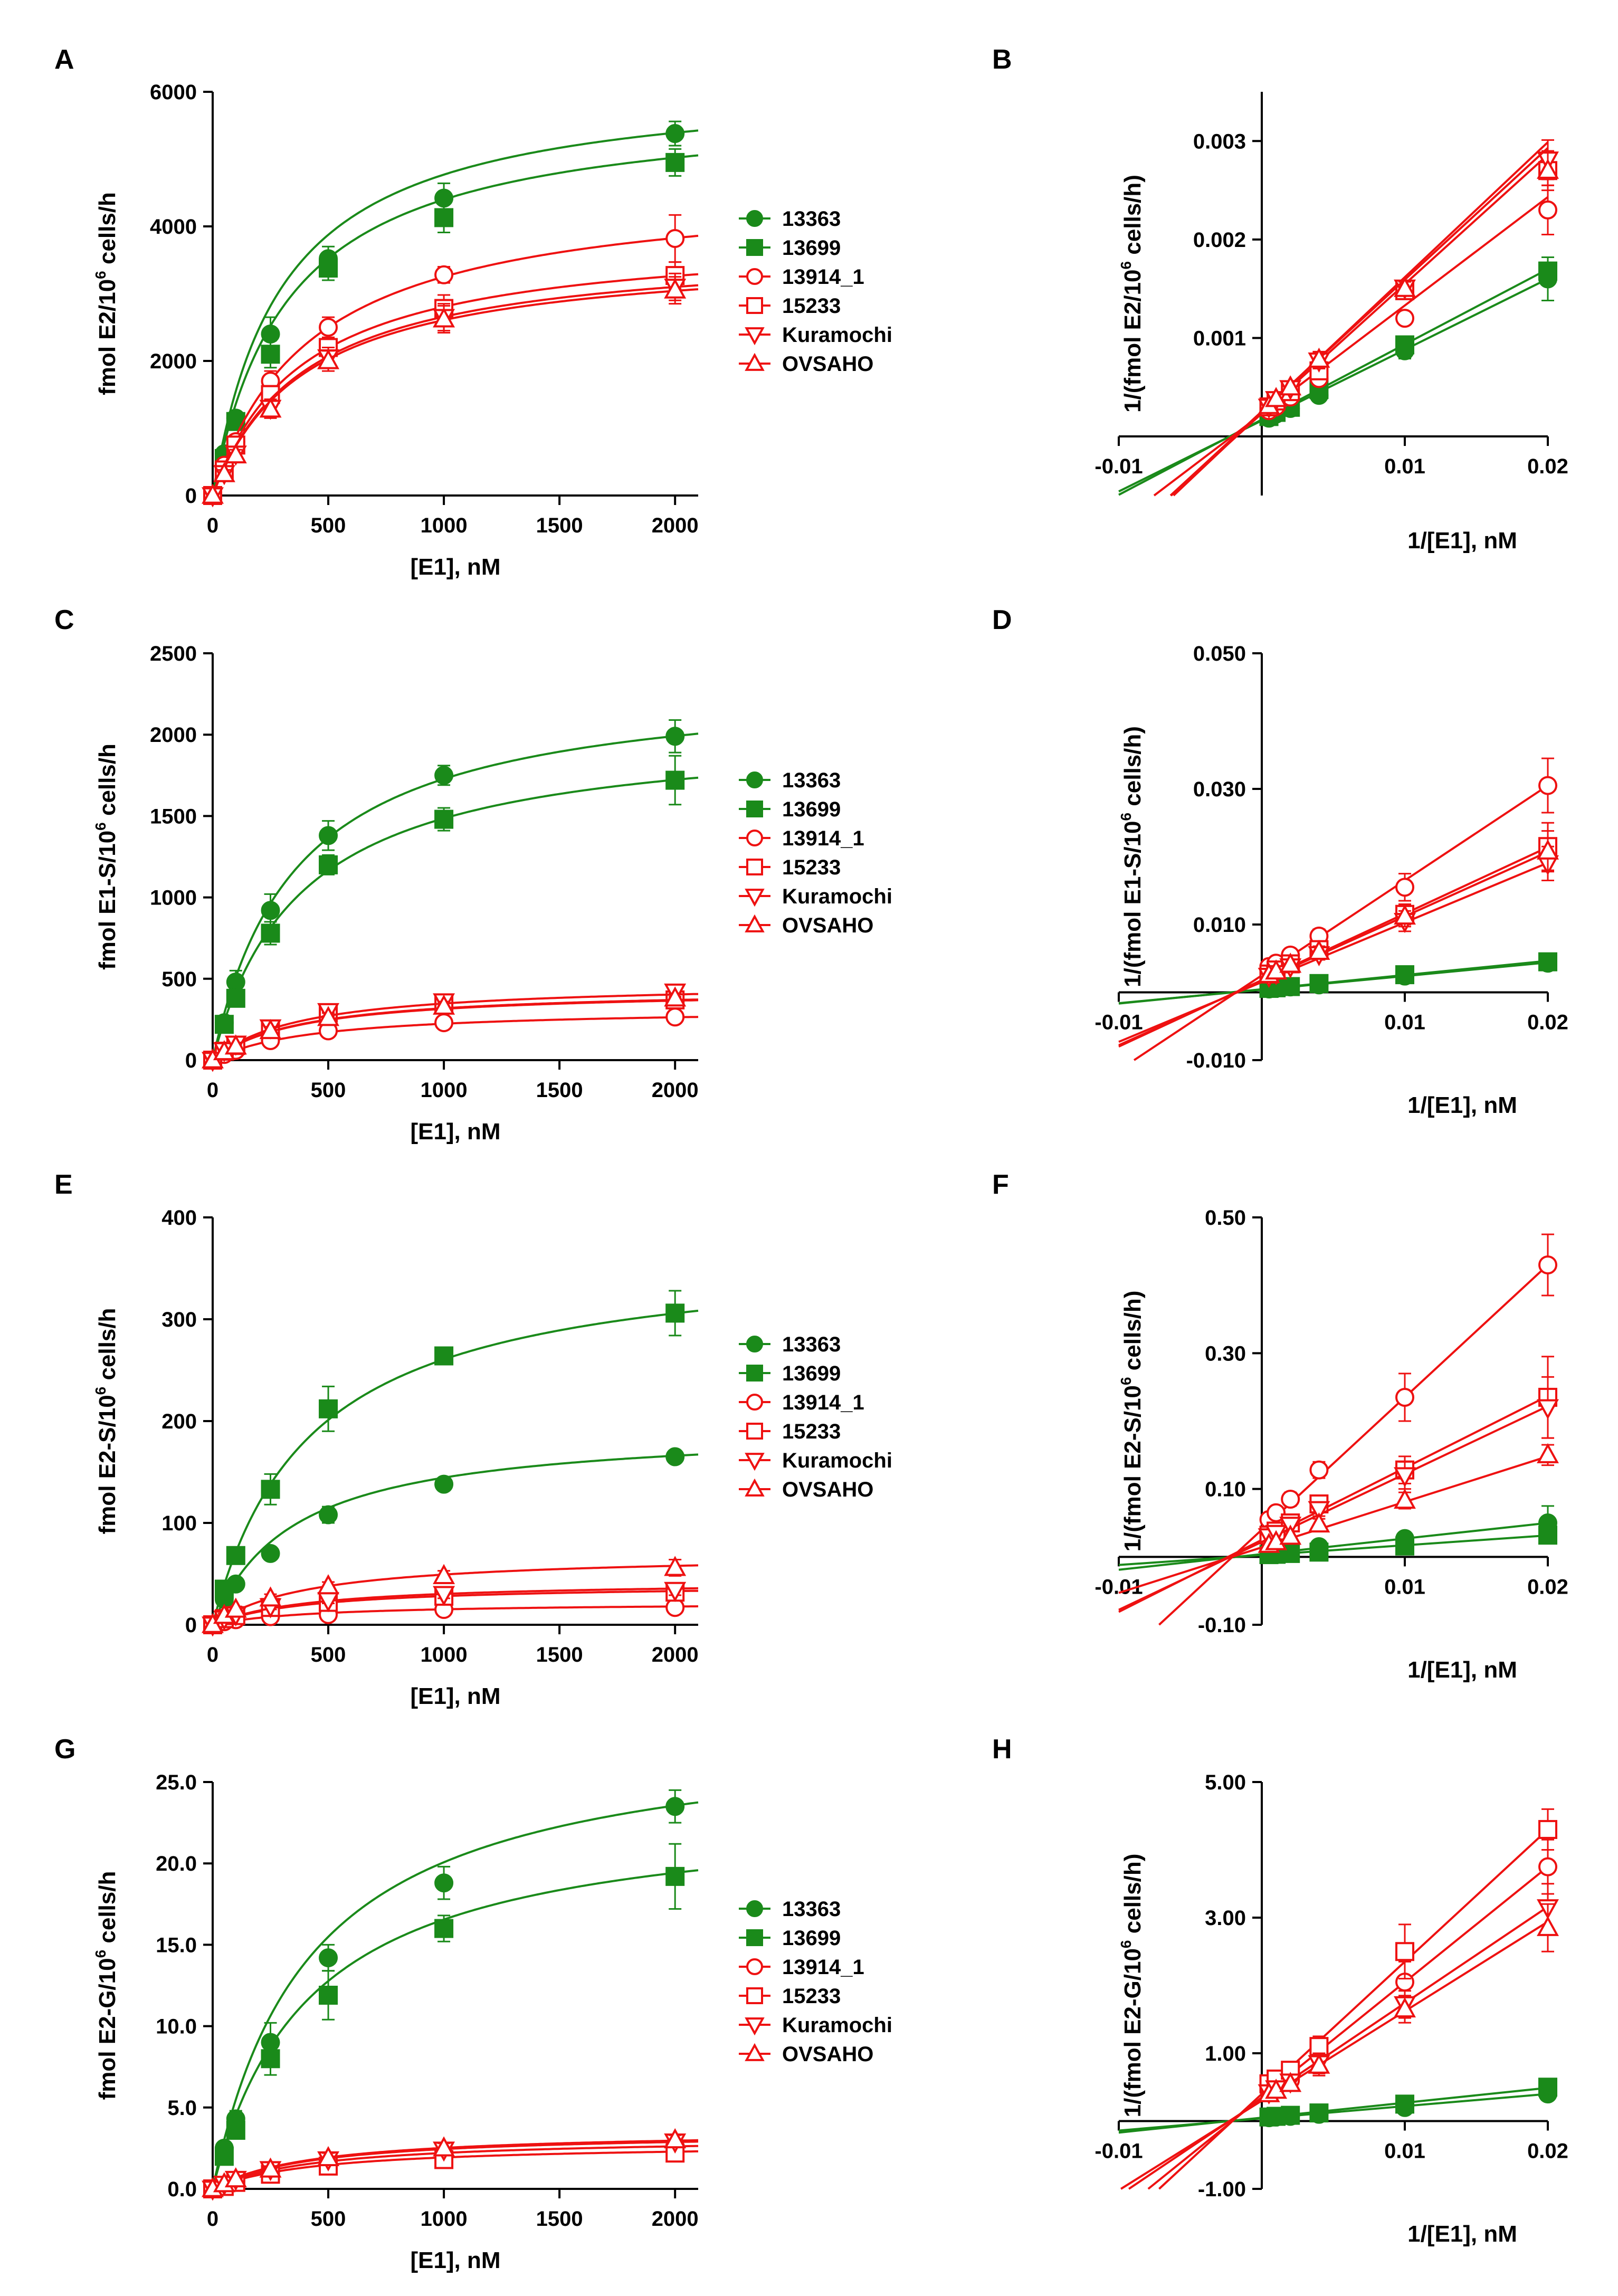 The image size is (1618, 2296). What do you see at coordinates (106, 293) in the screenshot?
I see `y-axis-title: fmol E2/106 cells/h` at bounding box center [106, 293].